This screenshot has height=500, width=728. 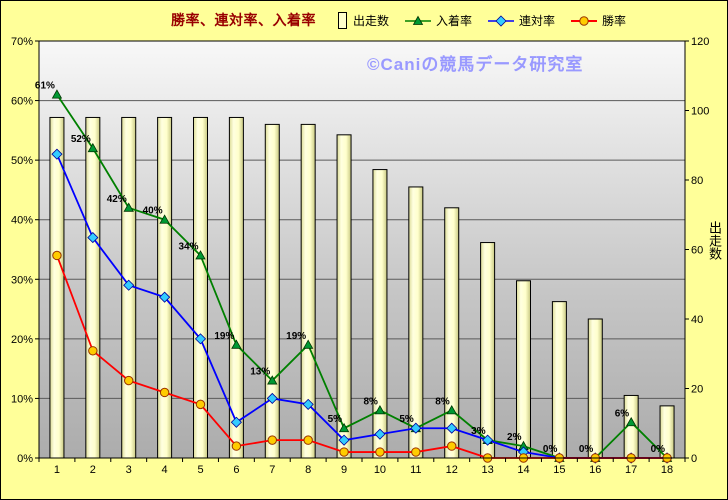 What do you see at coordinates (117, 199) in the screenshot?
I see `place-rate-point-label: 42%` at bounding box center [117, 199].